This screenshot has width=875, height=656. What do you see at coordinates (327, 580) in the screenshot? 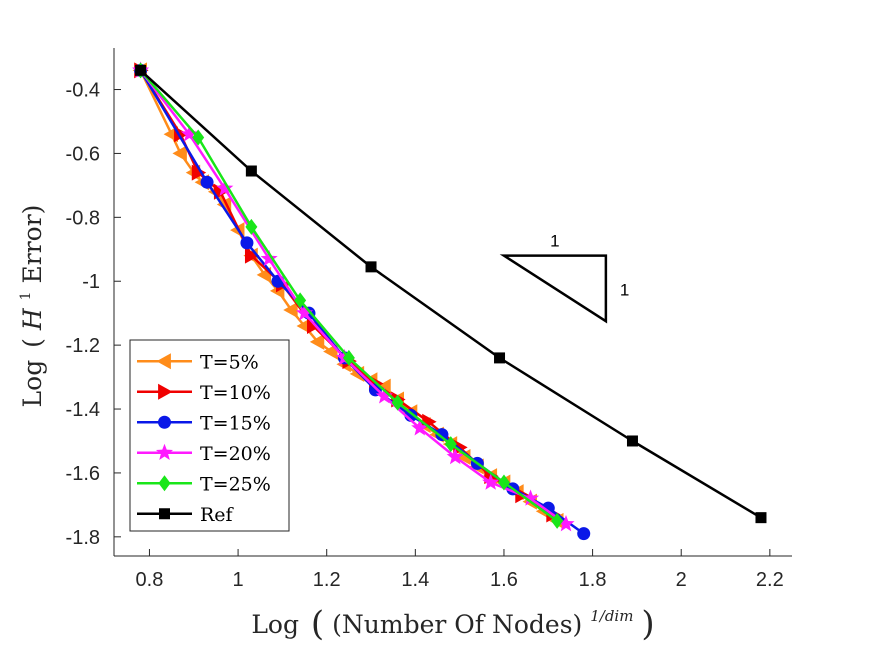
I see `x-tick-label: 1.2` at bounding box center [327, 580].